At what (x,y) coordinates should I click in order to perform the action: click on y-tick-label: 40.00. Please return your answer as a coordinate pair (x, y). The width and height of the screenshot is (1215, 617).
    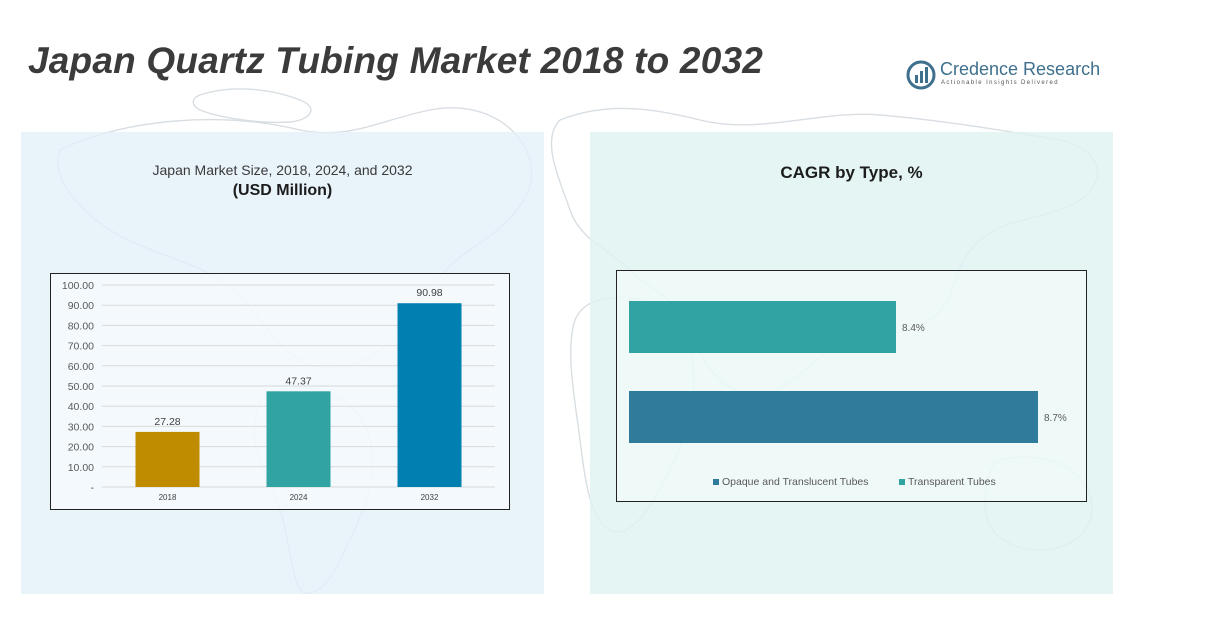
    Looking at the image, I should click on (81, 407).